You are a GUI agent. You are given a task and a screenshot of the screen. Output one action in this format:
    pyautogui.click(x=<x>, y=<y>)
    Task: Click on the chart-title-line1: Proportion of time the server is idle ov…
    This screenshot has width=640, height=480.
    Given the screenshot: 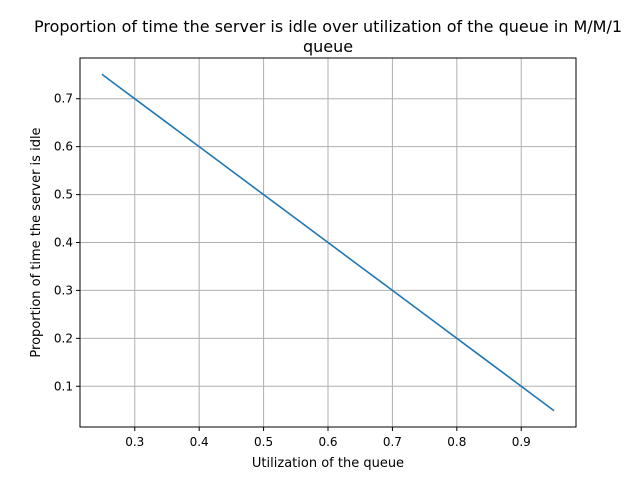 What is the action you would take?
    pyautogui.click(x=328, y=26)
    